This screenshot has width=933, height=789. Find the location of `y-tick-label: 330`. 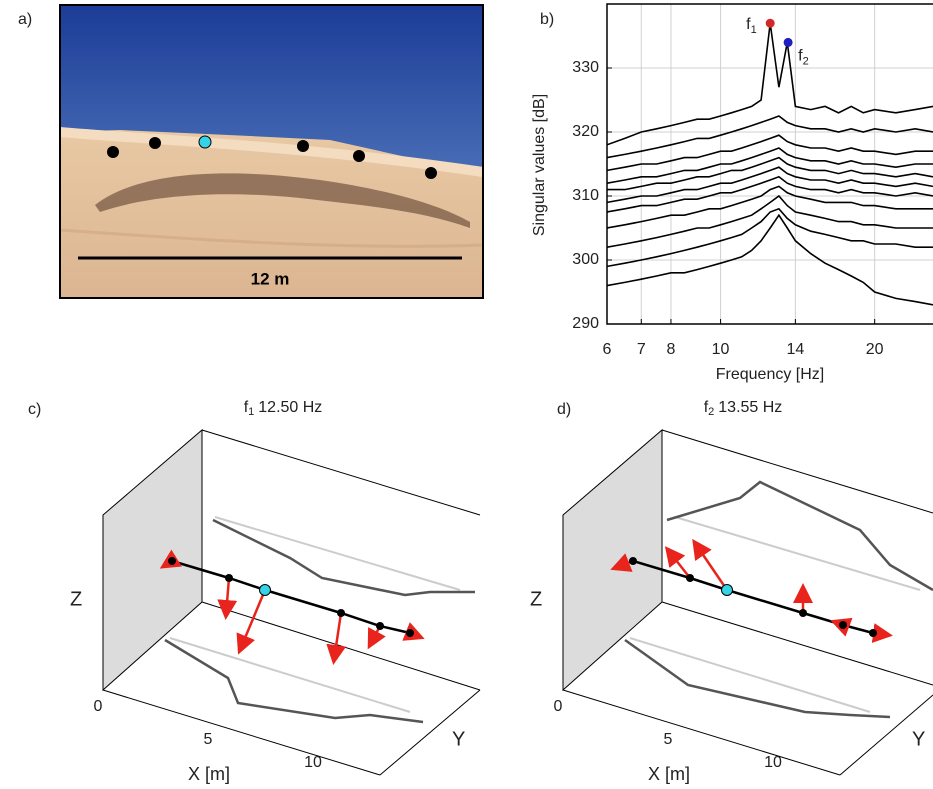

y-tick-label: 330 is located at coordinates (585, 67).